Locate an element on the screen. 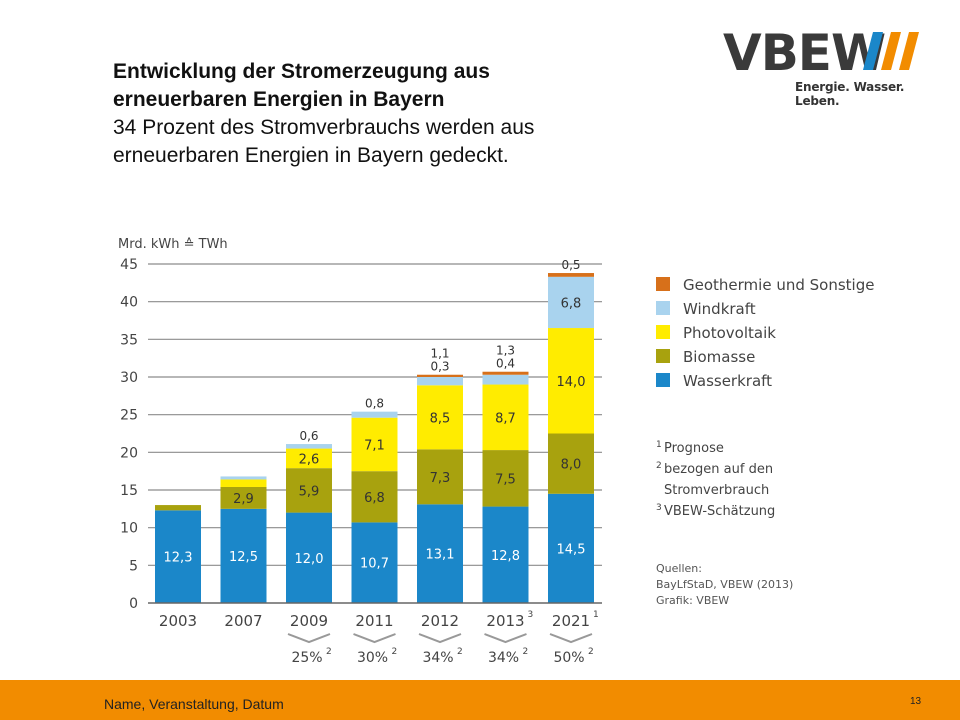 The width and height of the screenshot is (960, 720). data-label: 7,5 is located at coordinates (505, 479).